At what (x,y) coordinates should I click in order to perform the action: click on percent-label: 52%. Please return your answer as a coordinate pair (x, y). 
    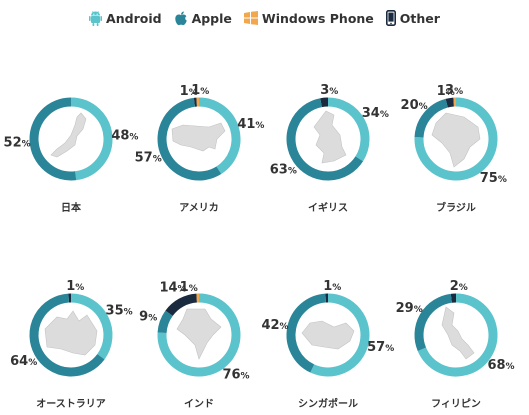
    Looking at the image, I should click on (17, 142).